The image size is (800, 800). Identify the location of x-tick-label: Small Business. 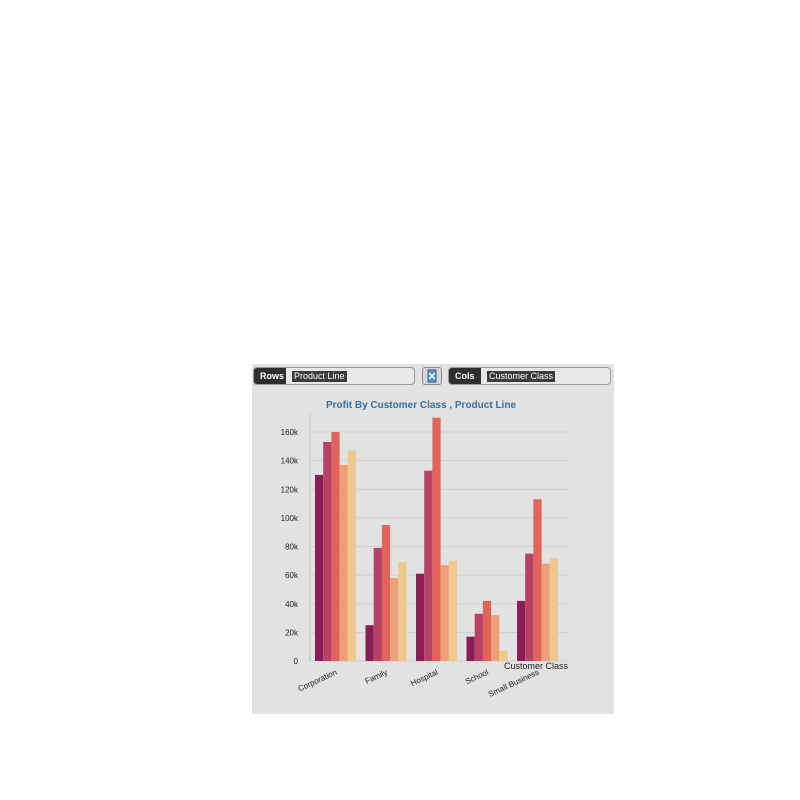
(513, 683).